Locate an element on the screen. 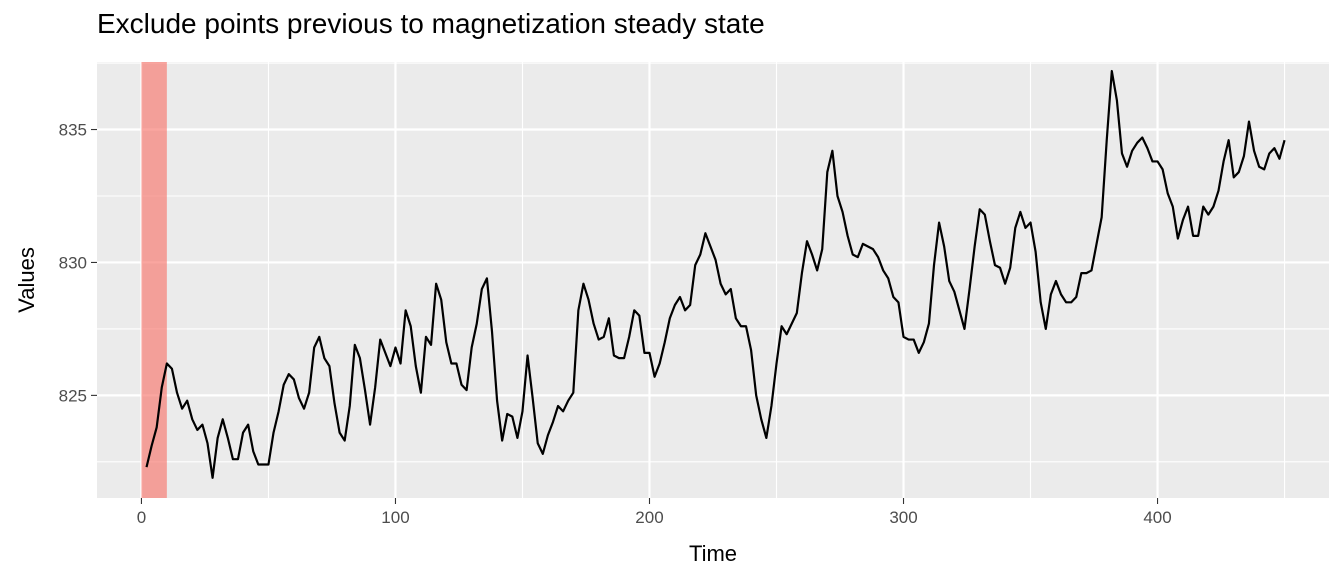 The width and height of the screenshot is (1344, 576). y-tick-label: 830 is located at coordinates (73, 262).